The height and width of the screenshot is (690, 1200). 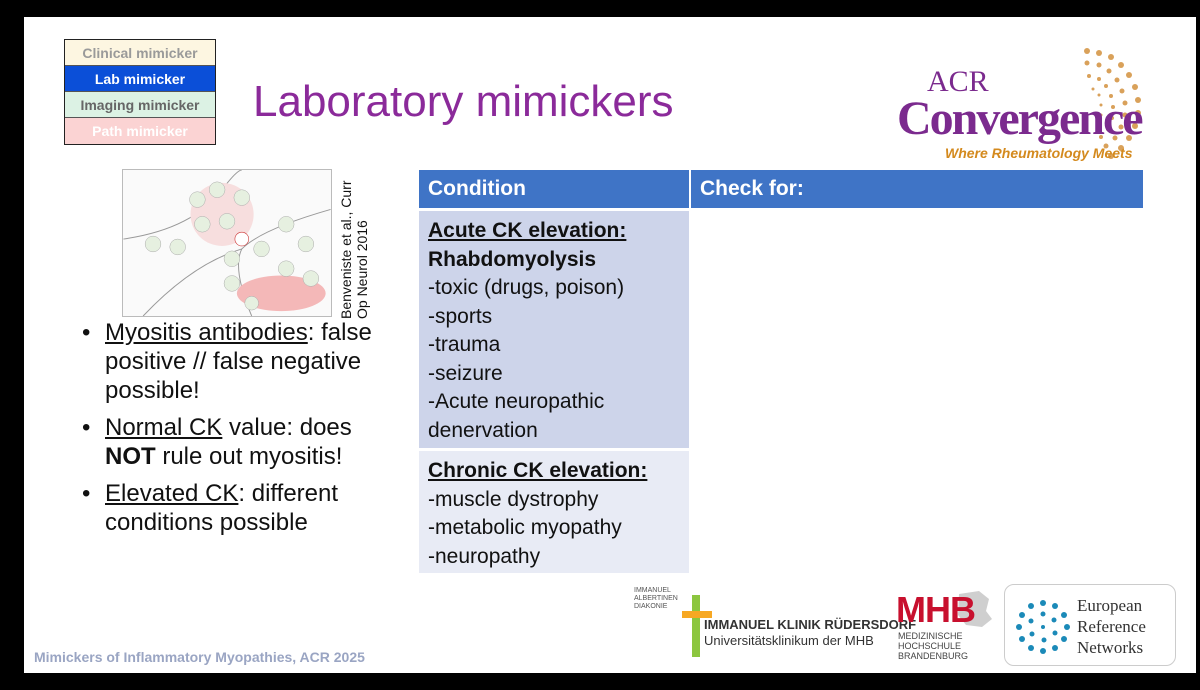 I want to click on rhabdomyolysis-heading: Rhabdomyolysis, so click(x=512, y=259).